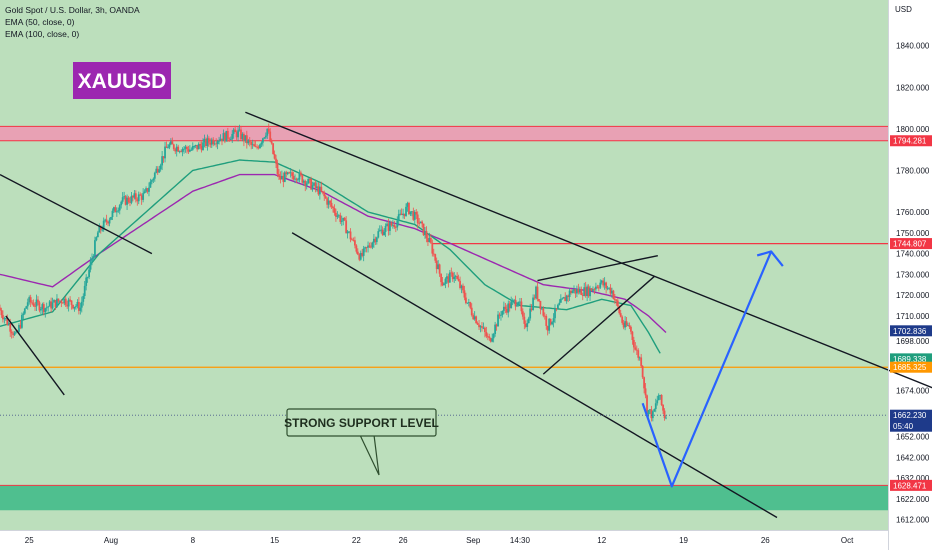 The image size is (932, 550). I want to click on price-tag: 1702.836, so click(911, 331).